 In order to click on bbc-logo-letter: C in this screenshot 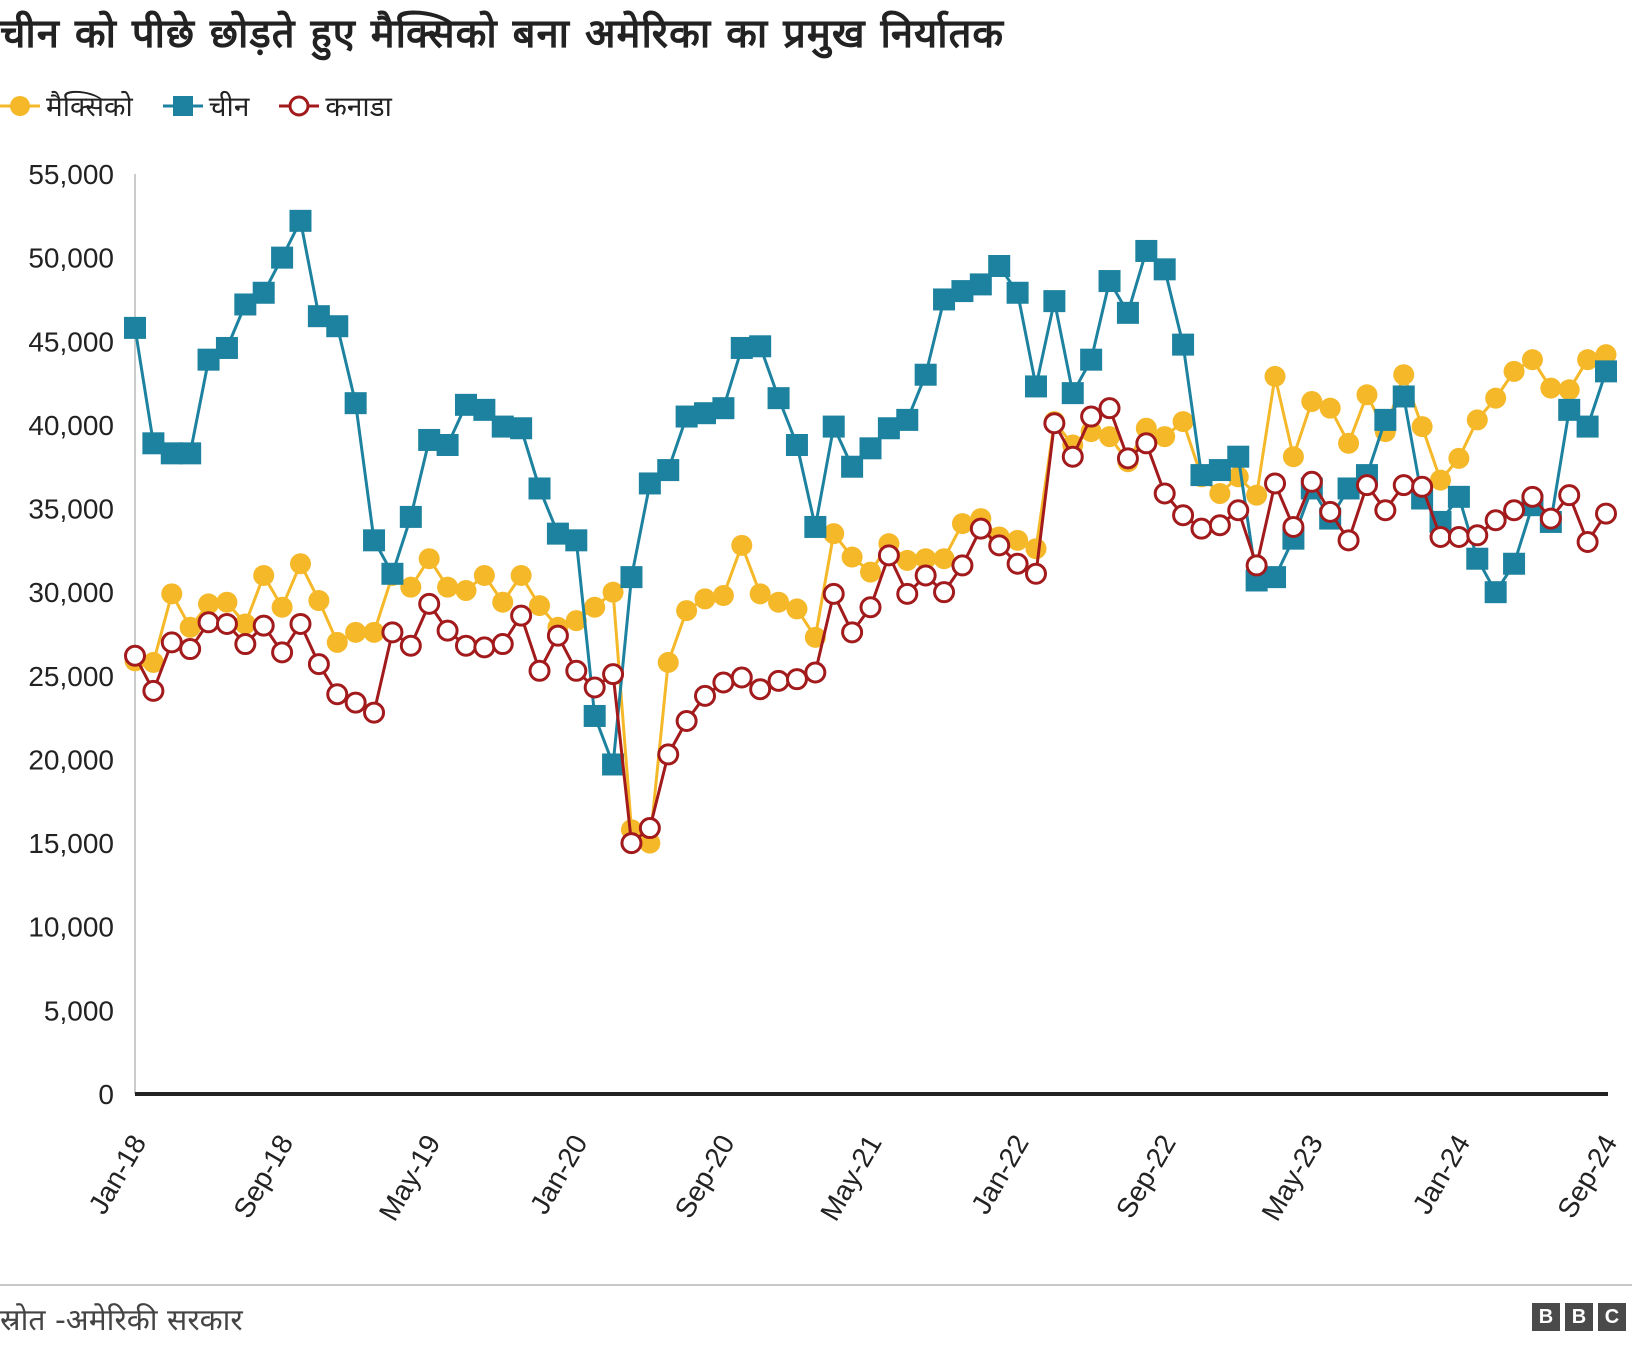, I will do `click(1612, 1317)`.